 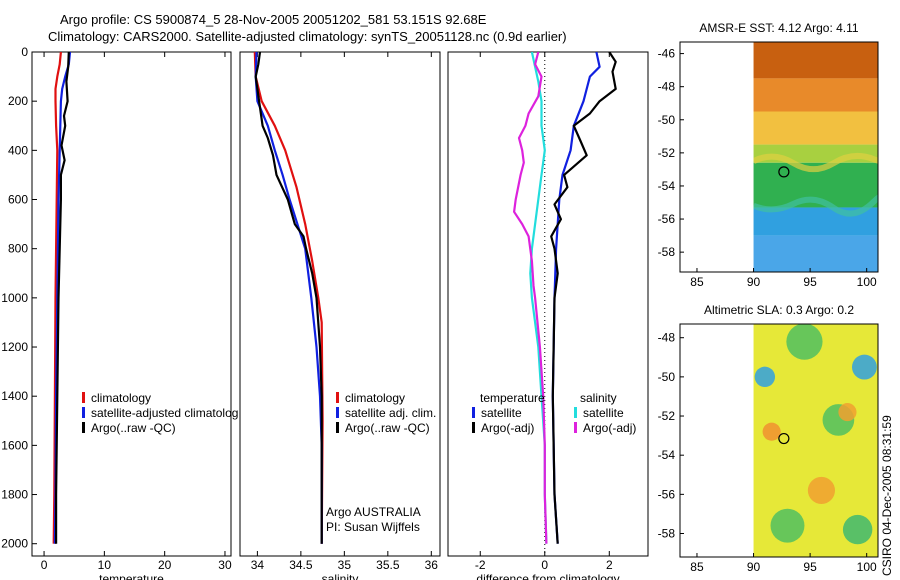 What do you see at coordinates (480, 565) in the screenshot?
I see `x-tick-label: -2` at bounding box center [480, 565].